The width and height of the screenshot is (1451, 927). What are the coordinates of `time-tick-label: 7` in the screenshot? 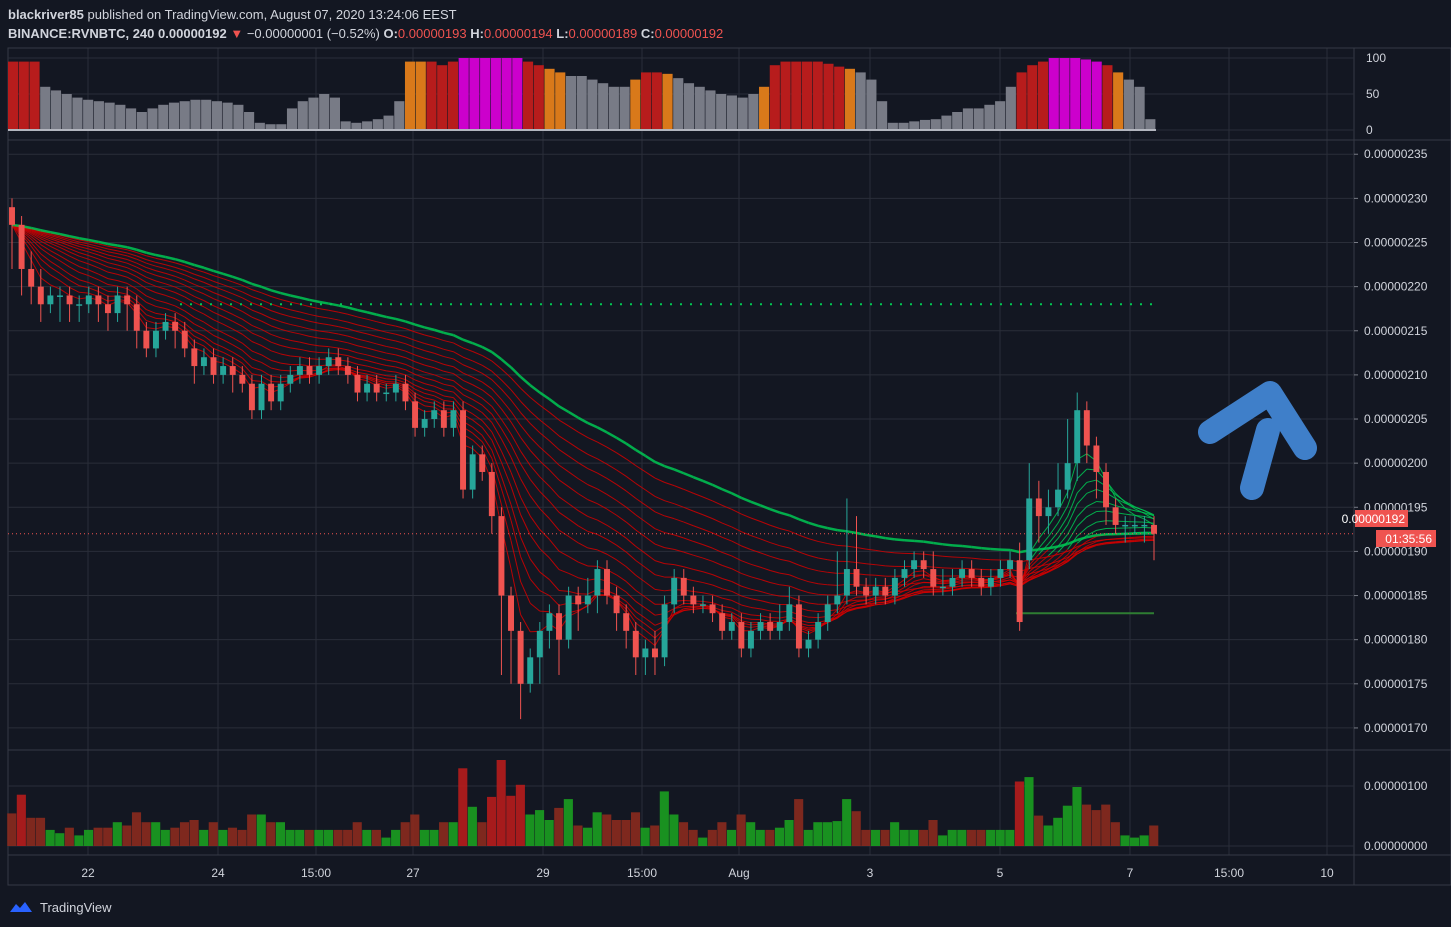 It's located at (1130, 873).